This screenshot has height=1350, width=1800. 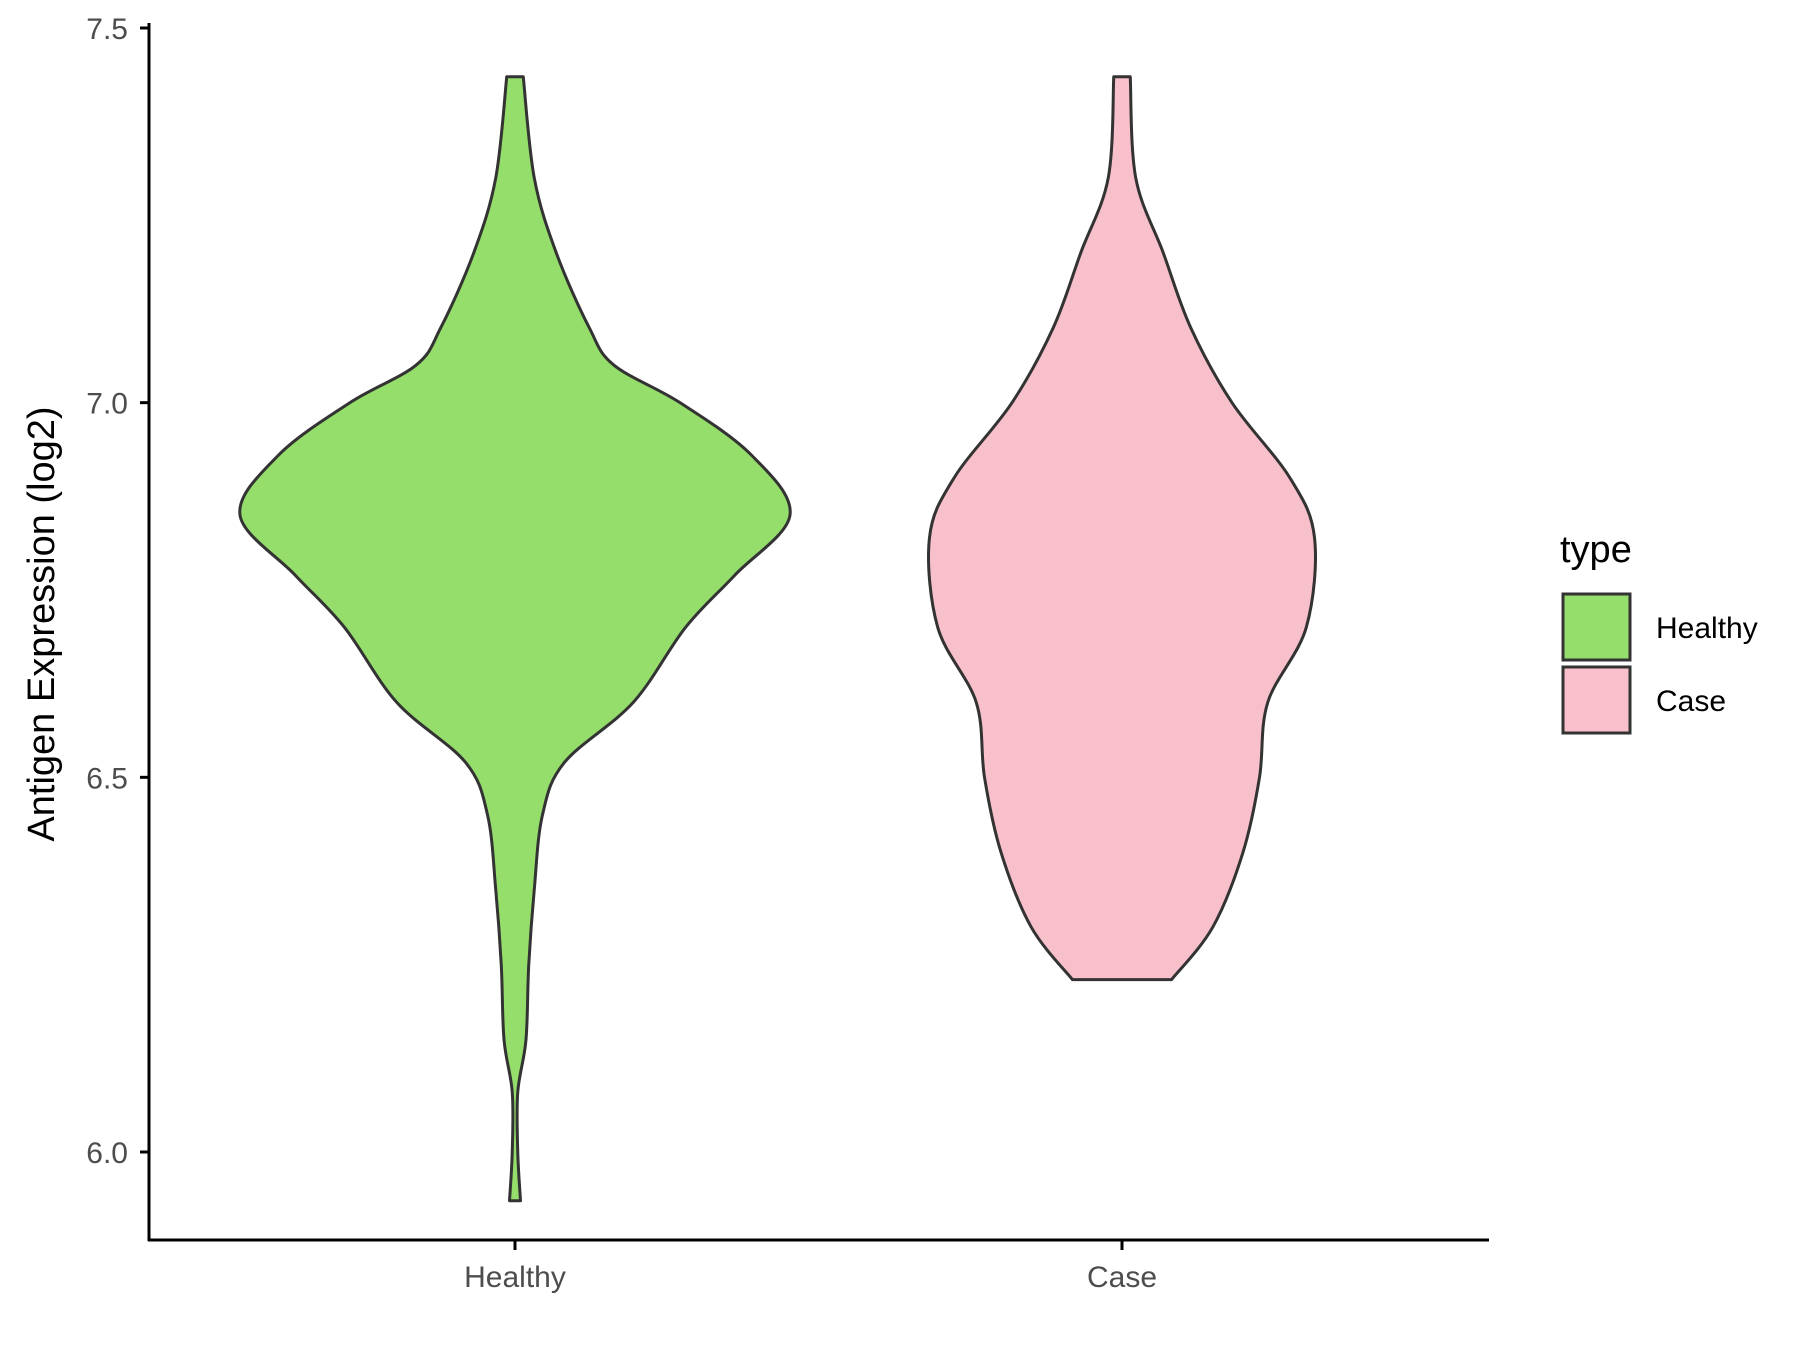 I want to click on legend-swatch-healthy, so click(x=1596, y=627).